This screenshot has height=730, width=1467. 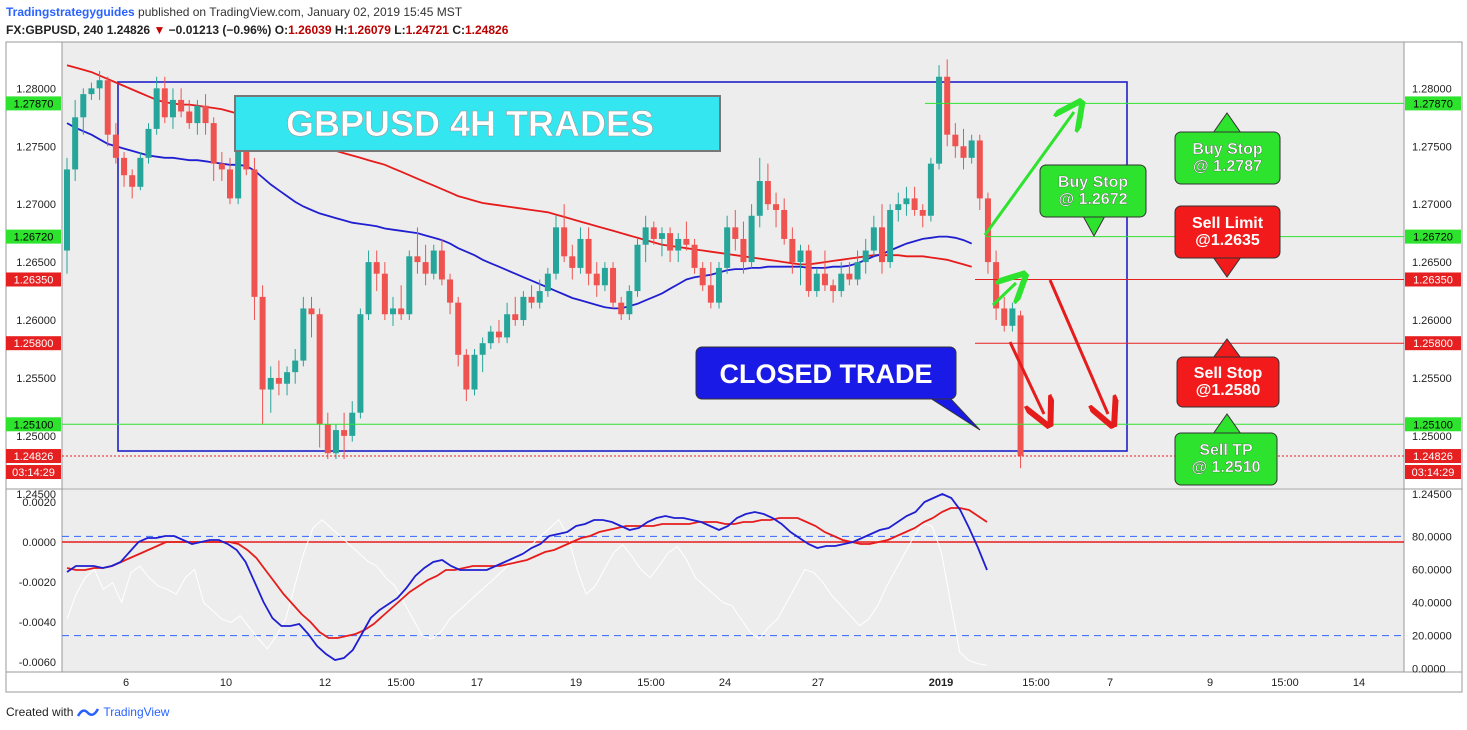 I want to click on tradingview-brand: TradingView, so click(x=136, y=712).